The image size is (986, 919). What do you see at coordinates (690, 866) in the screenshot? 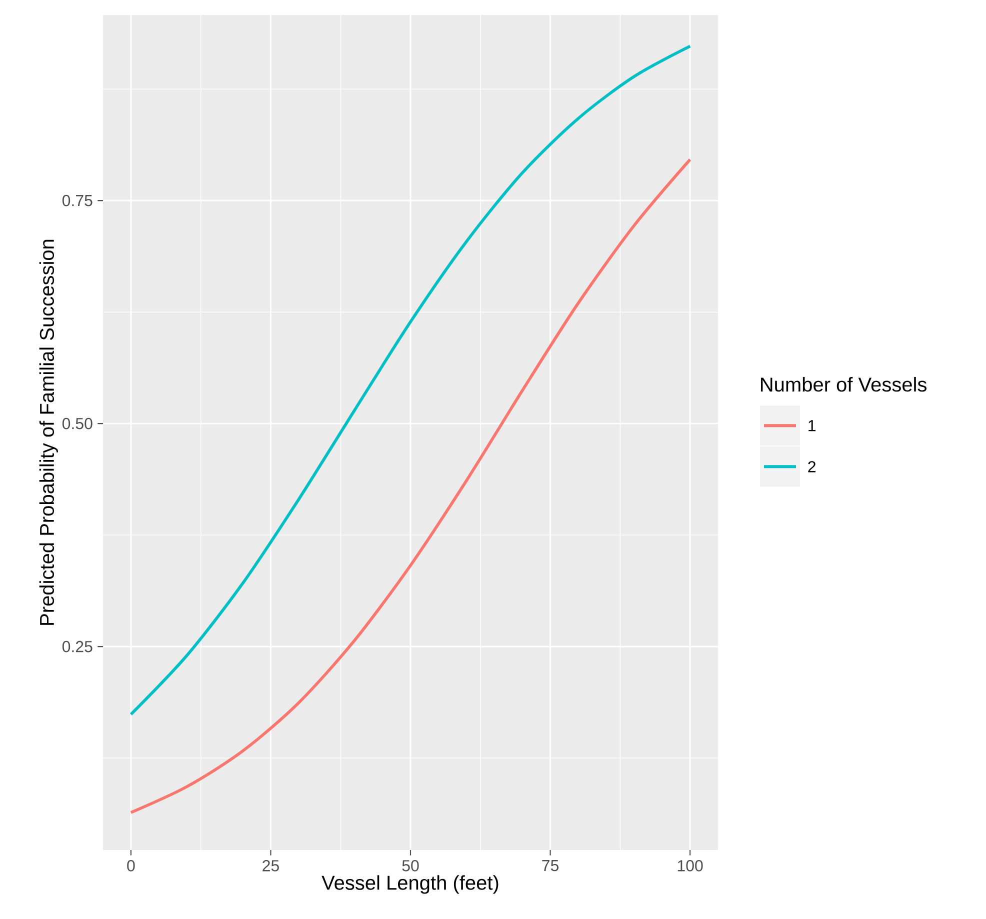
I see `x-tick-label: 100` at bounding box center [690, 866].